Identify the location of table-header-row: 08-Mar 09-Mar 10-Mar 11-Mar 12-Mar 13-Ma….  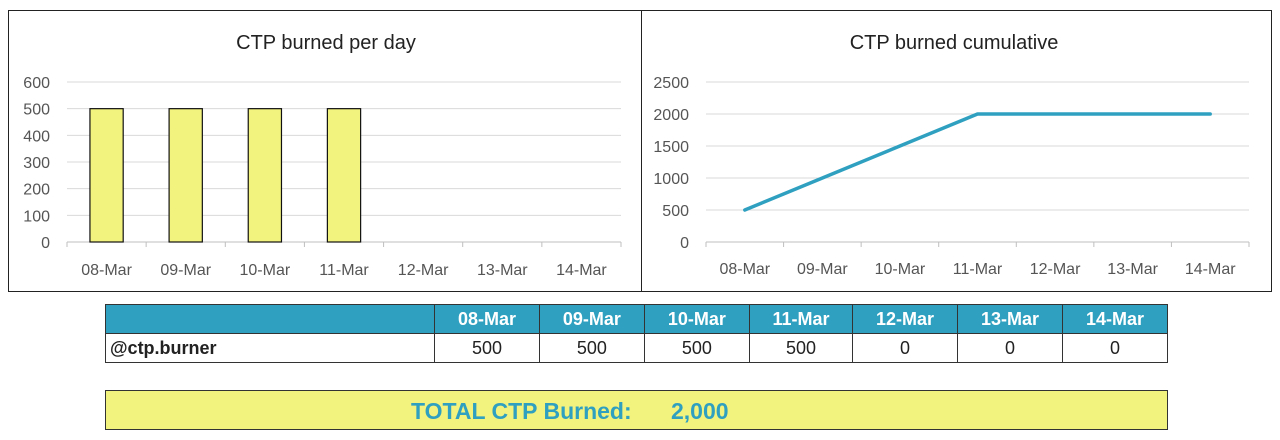
(637, 319).